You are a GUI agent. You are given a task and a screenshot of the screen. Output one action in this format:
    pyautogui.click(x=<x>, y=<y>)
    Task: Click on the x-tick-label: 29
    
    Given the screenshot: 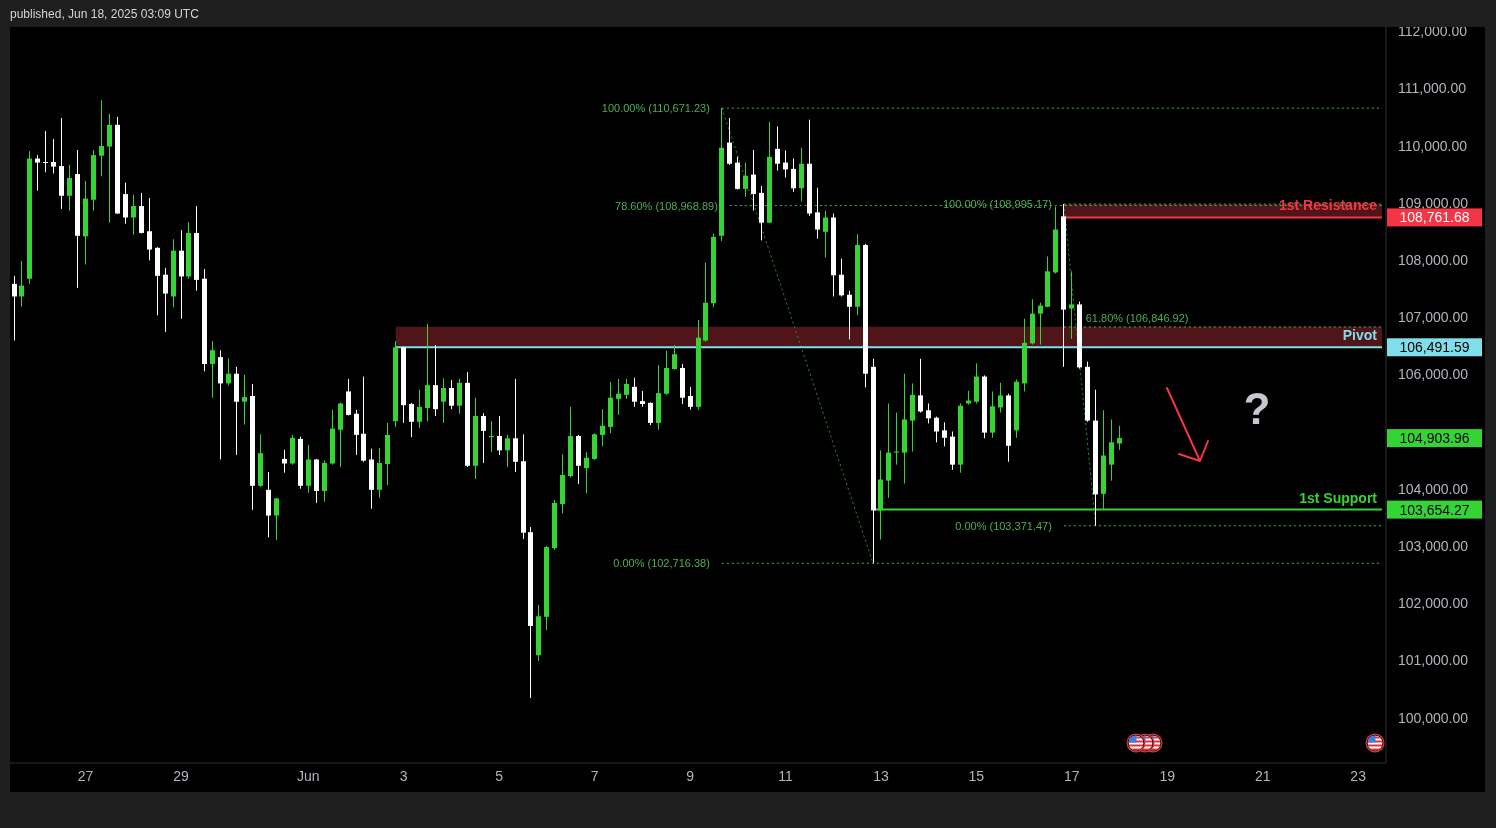 What is the action you would take?
    pyautogui.click(x=181, y=775)
    